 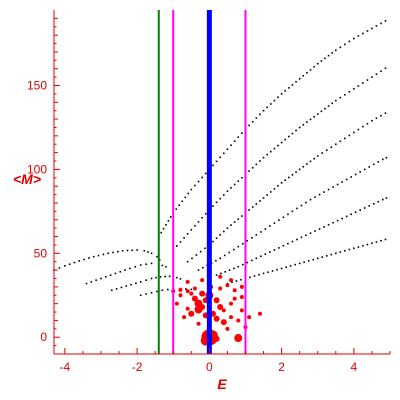 What do you see at coordinates (43, 337) in the screenshot?
I see `y-tick-label: 0` at bounding box center [43, 337].